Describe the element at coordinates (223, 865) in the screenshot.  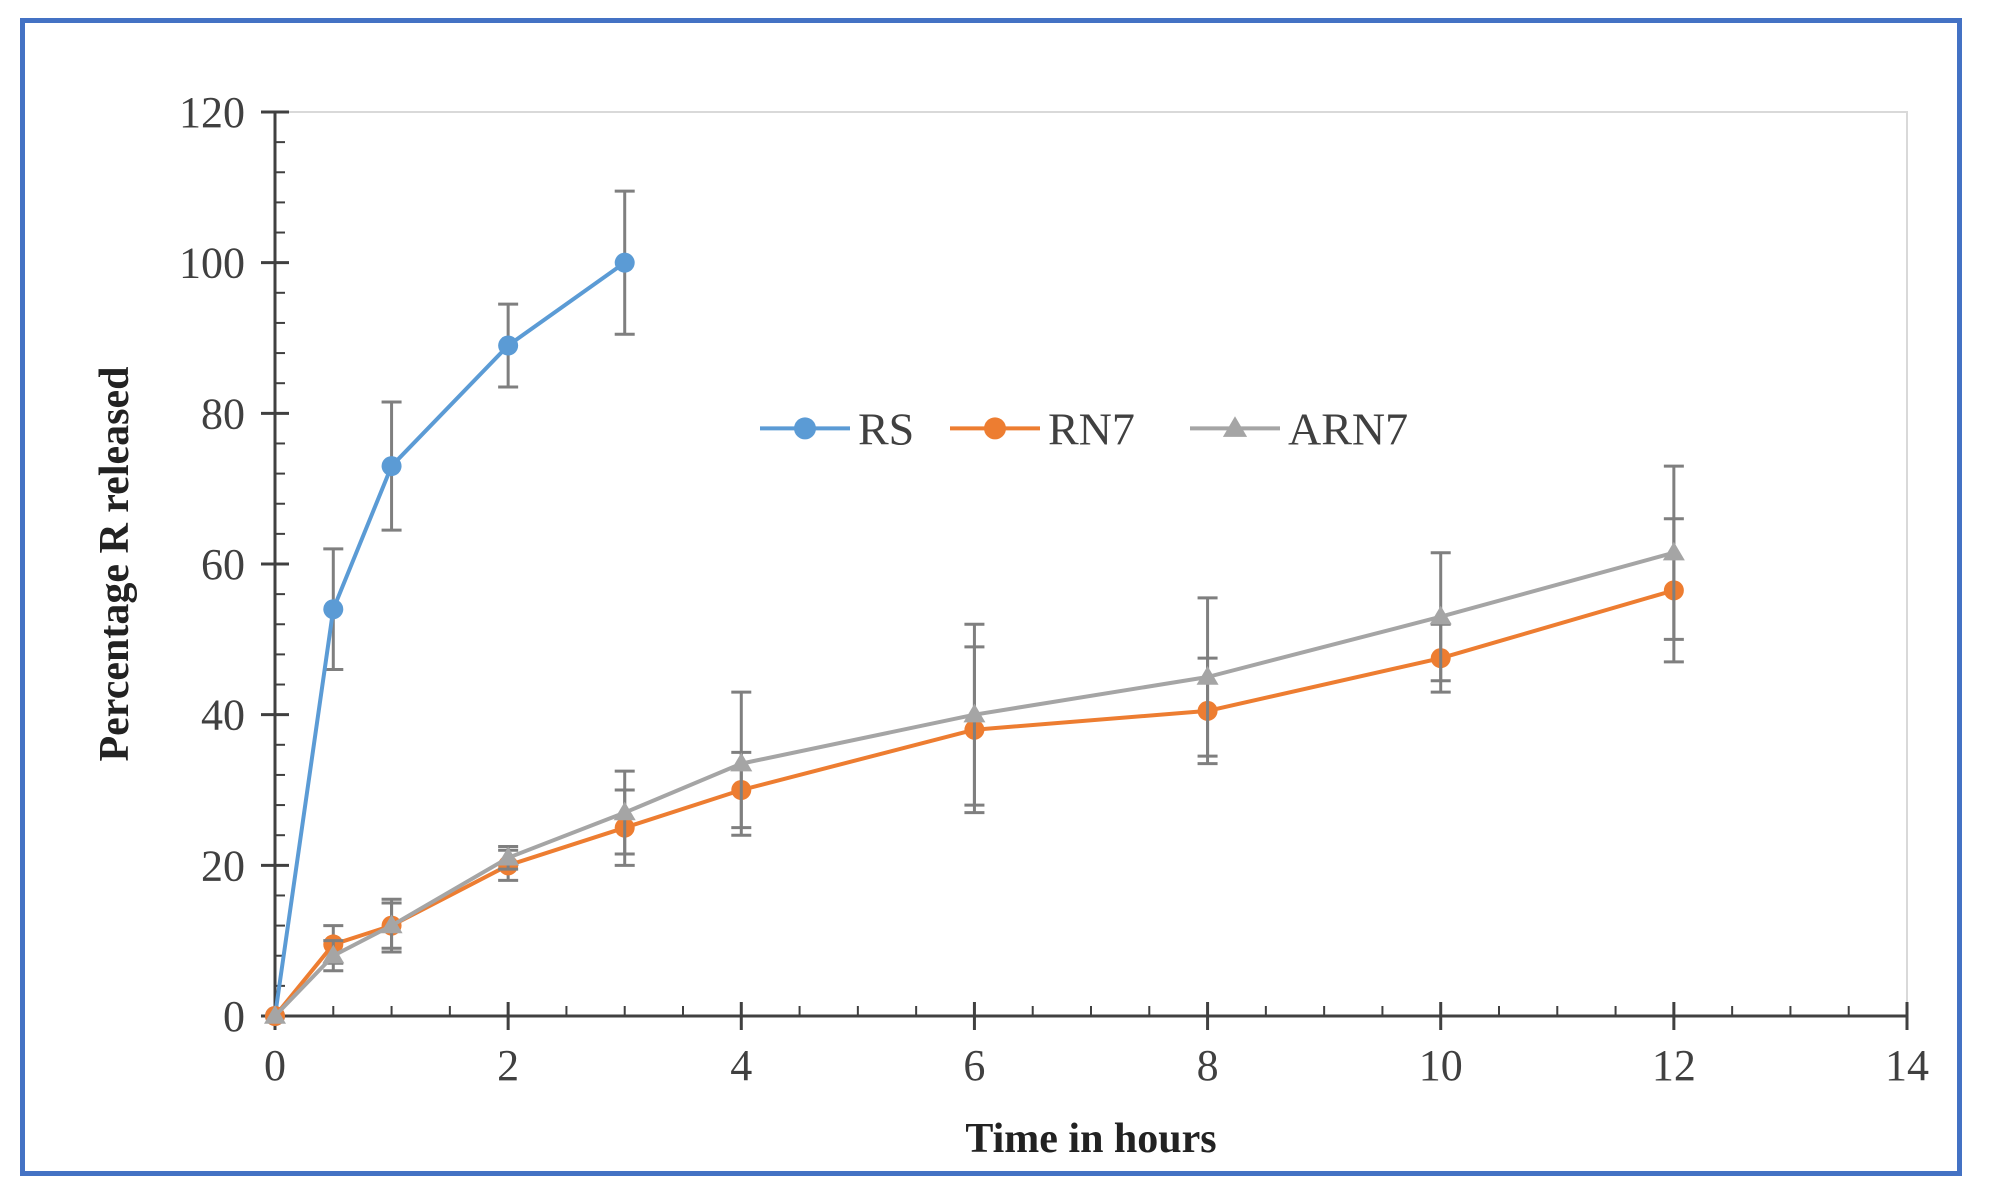
I see `y-tick-label-20: 20` at that location.